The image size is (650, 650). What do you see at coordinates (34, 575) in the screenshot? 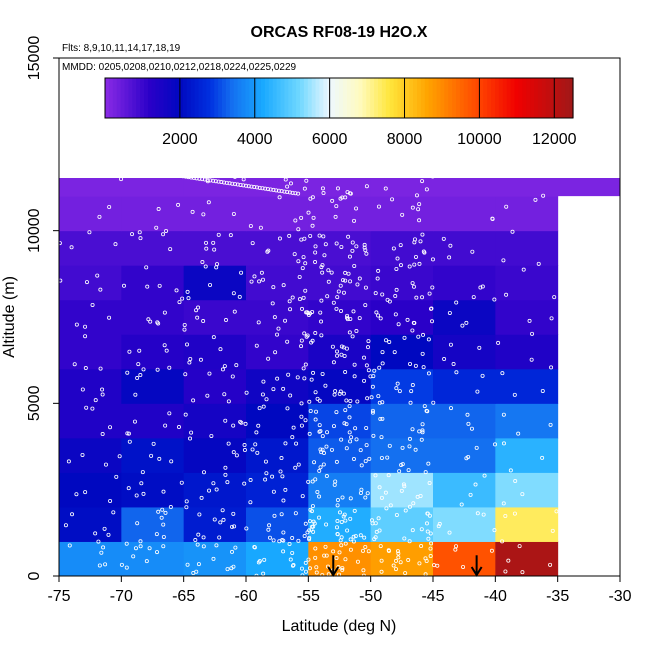
I see `y-tick-label: 0` at bounding box center [34, 575].